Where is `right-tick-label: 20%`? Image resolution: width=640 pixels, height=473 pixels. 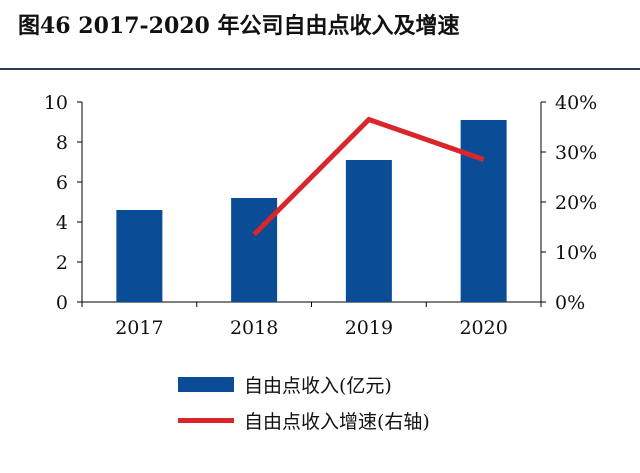
right-tick-label: 20% is located at coordinates (576, 203).